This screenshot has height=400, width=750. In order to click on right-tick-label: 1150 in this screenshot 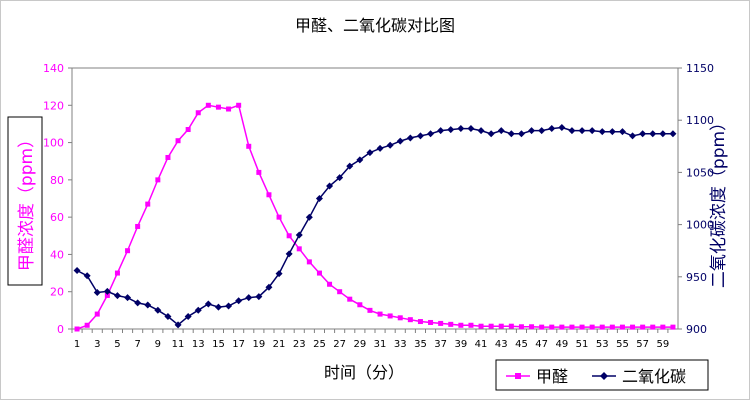, I will do `click(700, 68)`.